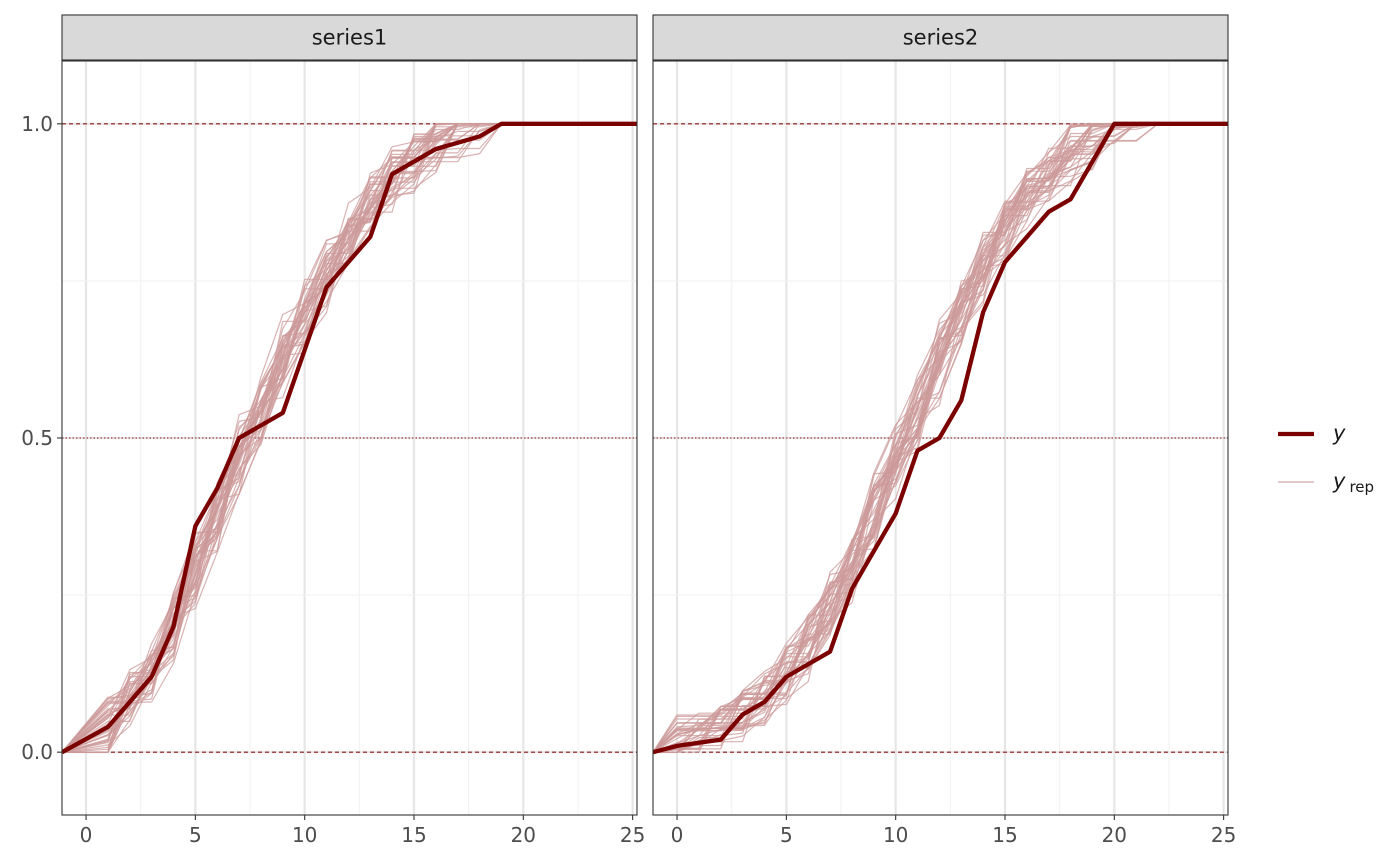  Describe the element at coordinates (37, 438) in the screenshot. I see `y-tick-label: 0.5` at that location.